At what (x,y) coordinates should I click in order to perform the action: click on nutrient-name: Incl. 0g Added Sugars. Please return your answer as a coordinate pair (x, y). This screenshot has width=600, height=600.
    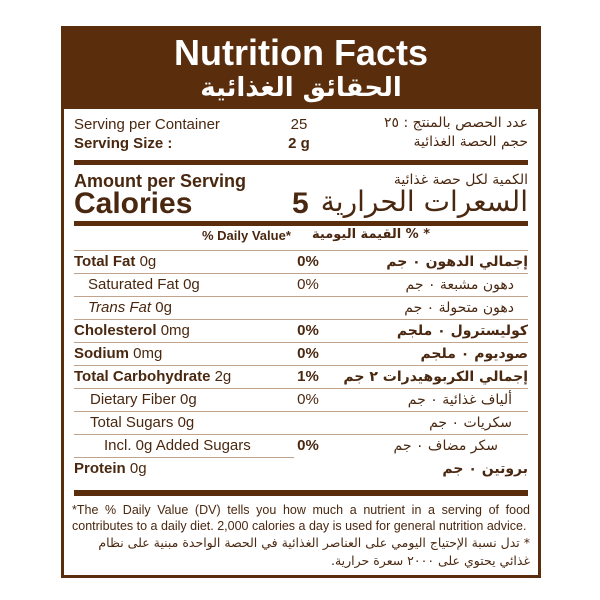
    Looking at the image, I should click on (177, 445).